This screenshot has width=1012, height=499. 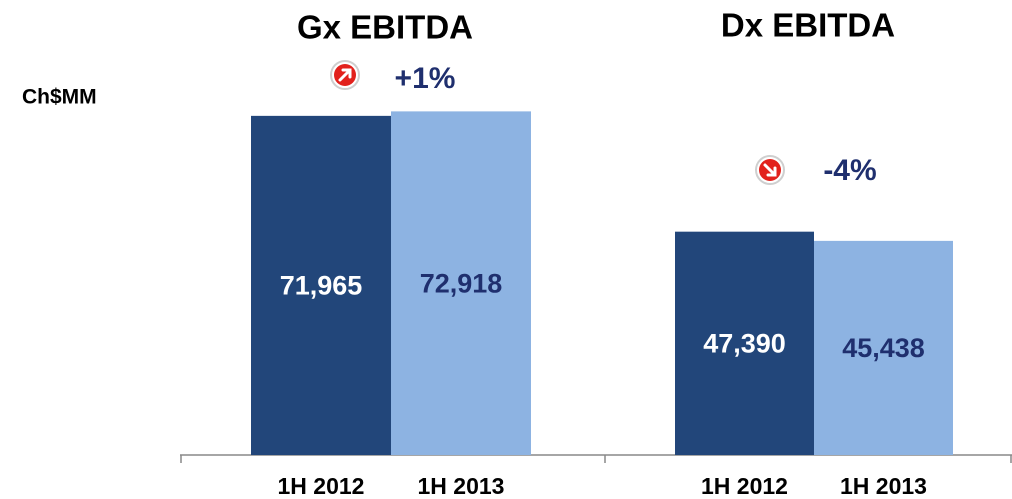 I want to click on value-label: 71,965, so click(x=321, y=286).